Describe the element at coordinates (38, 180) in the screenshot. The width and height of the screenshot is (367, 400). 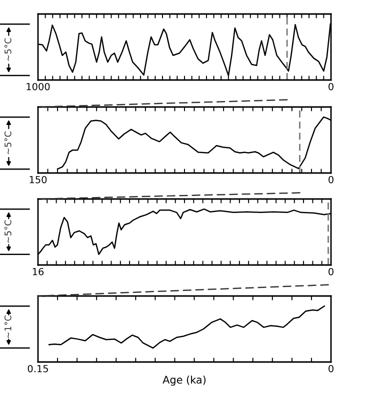
I see `x-tick-label: 150` at that location.